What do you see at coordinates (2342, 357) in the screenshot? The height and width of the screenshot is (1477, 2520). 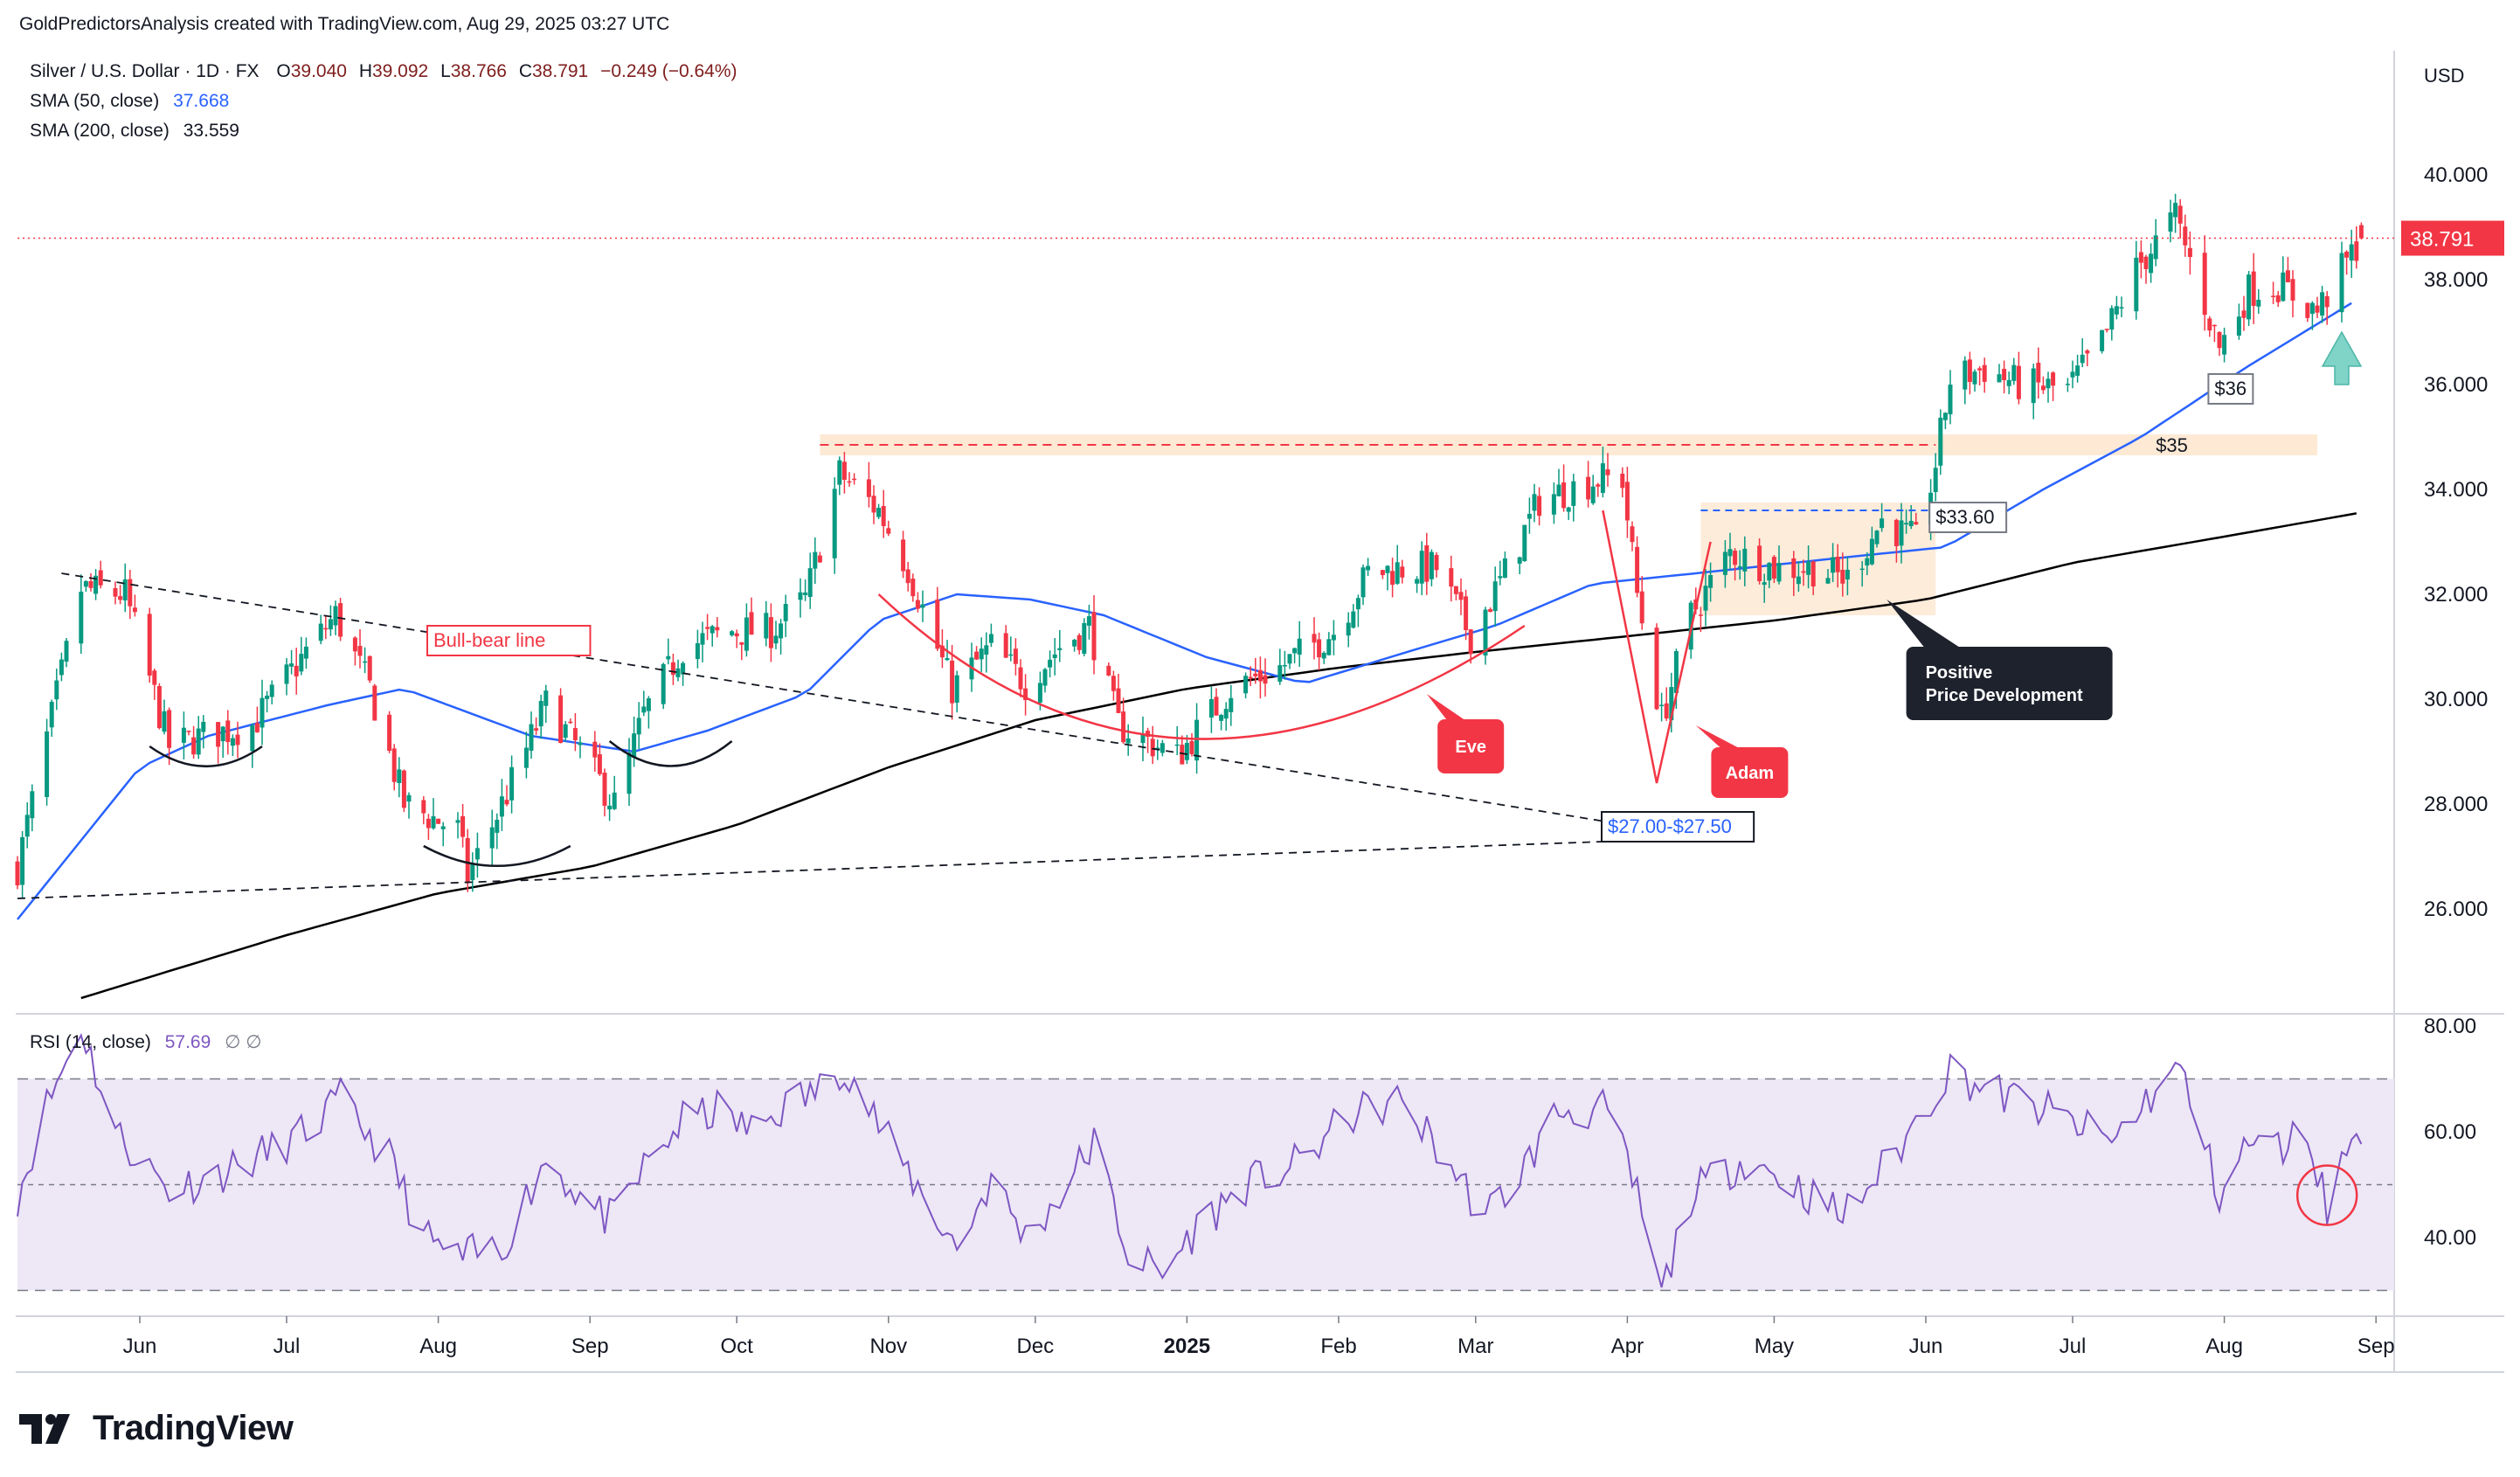 I see `up-arrow-icon` at bounding box center [2342, 357].